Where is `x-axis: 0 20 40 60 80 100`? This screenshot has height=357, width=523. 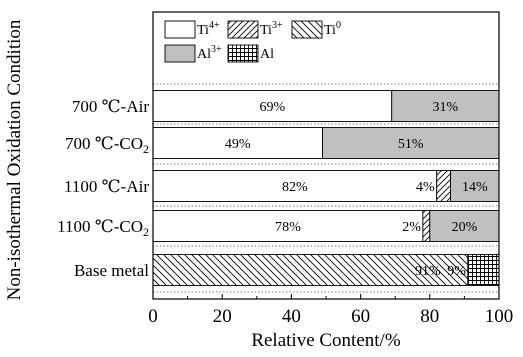 x-axis: 0 20 40 60 80 100 is located at coordinates (330, 310).